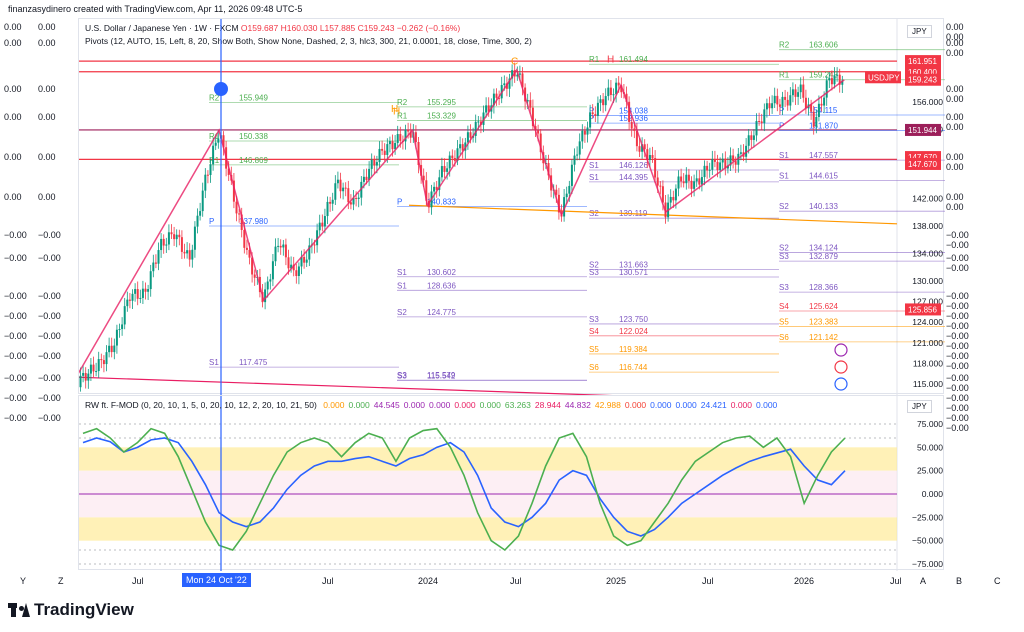  I want to click on time-axis-label: Jul, so click(896, 581).